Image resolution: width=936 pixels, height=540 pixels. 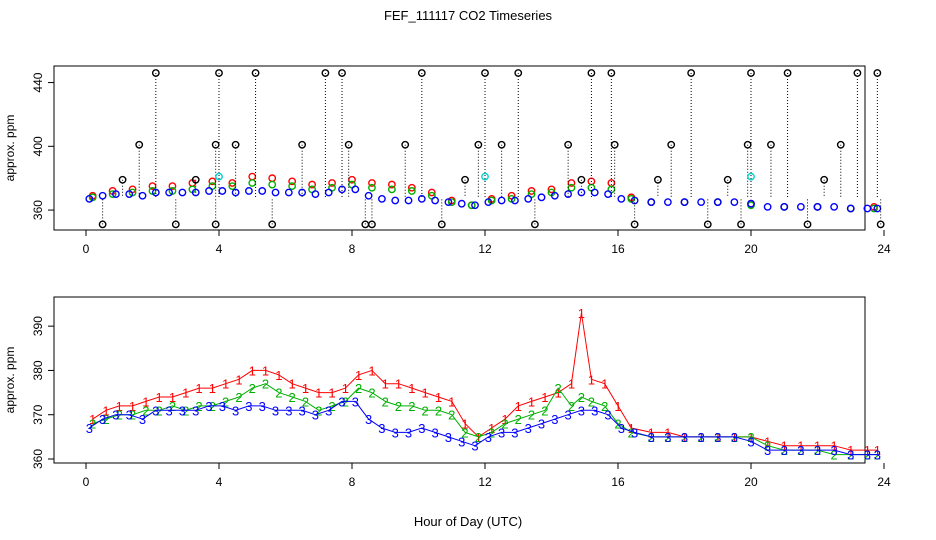 What do you see at coordinates (86, 482) in the screenshot?
I see `x-tick-label: 0` at bounding box center [86, 482].